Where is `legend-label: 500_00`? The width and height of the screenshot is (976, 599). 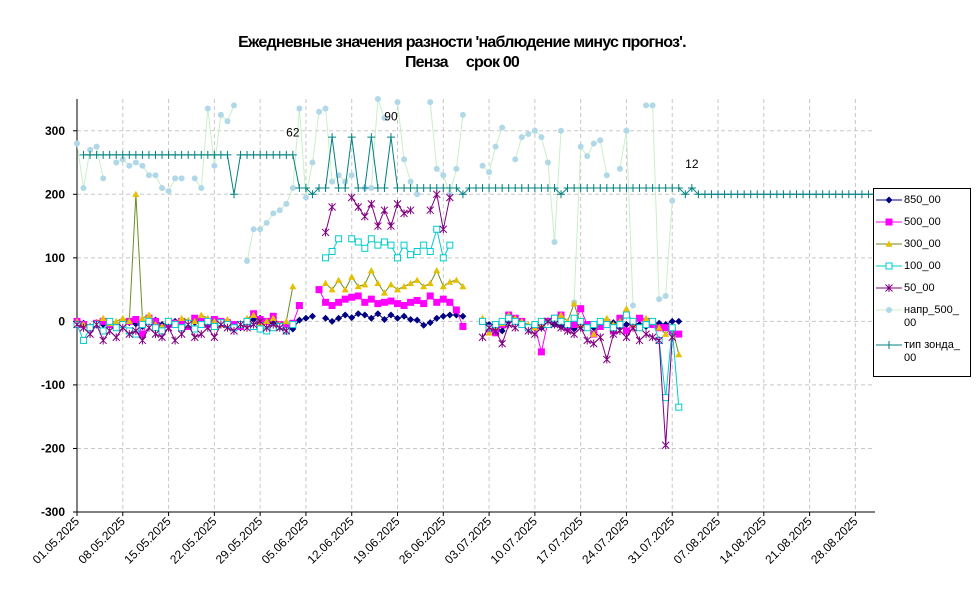 legend-label: 500_00 is located at coordinates (922, 222).